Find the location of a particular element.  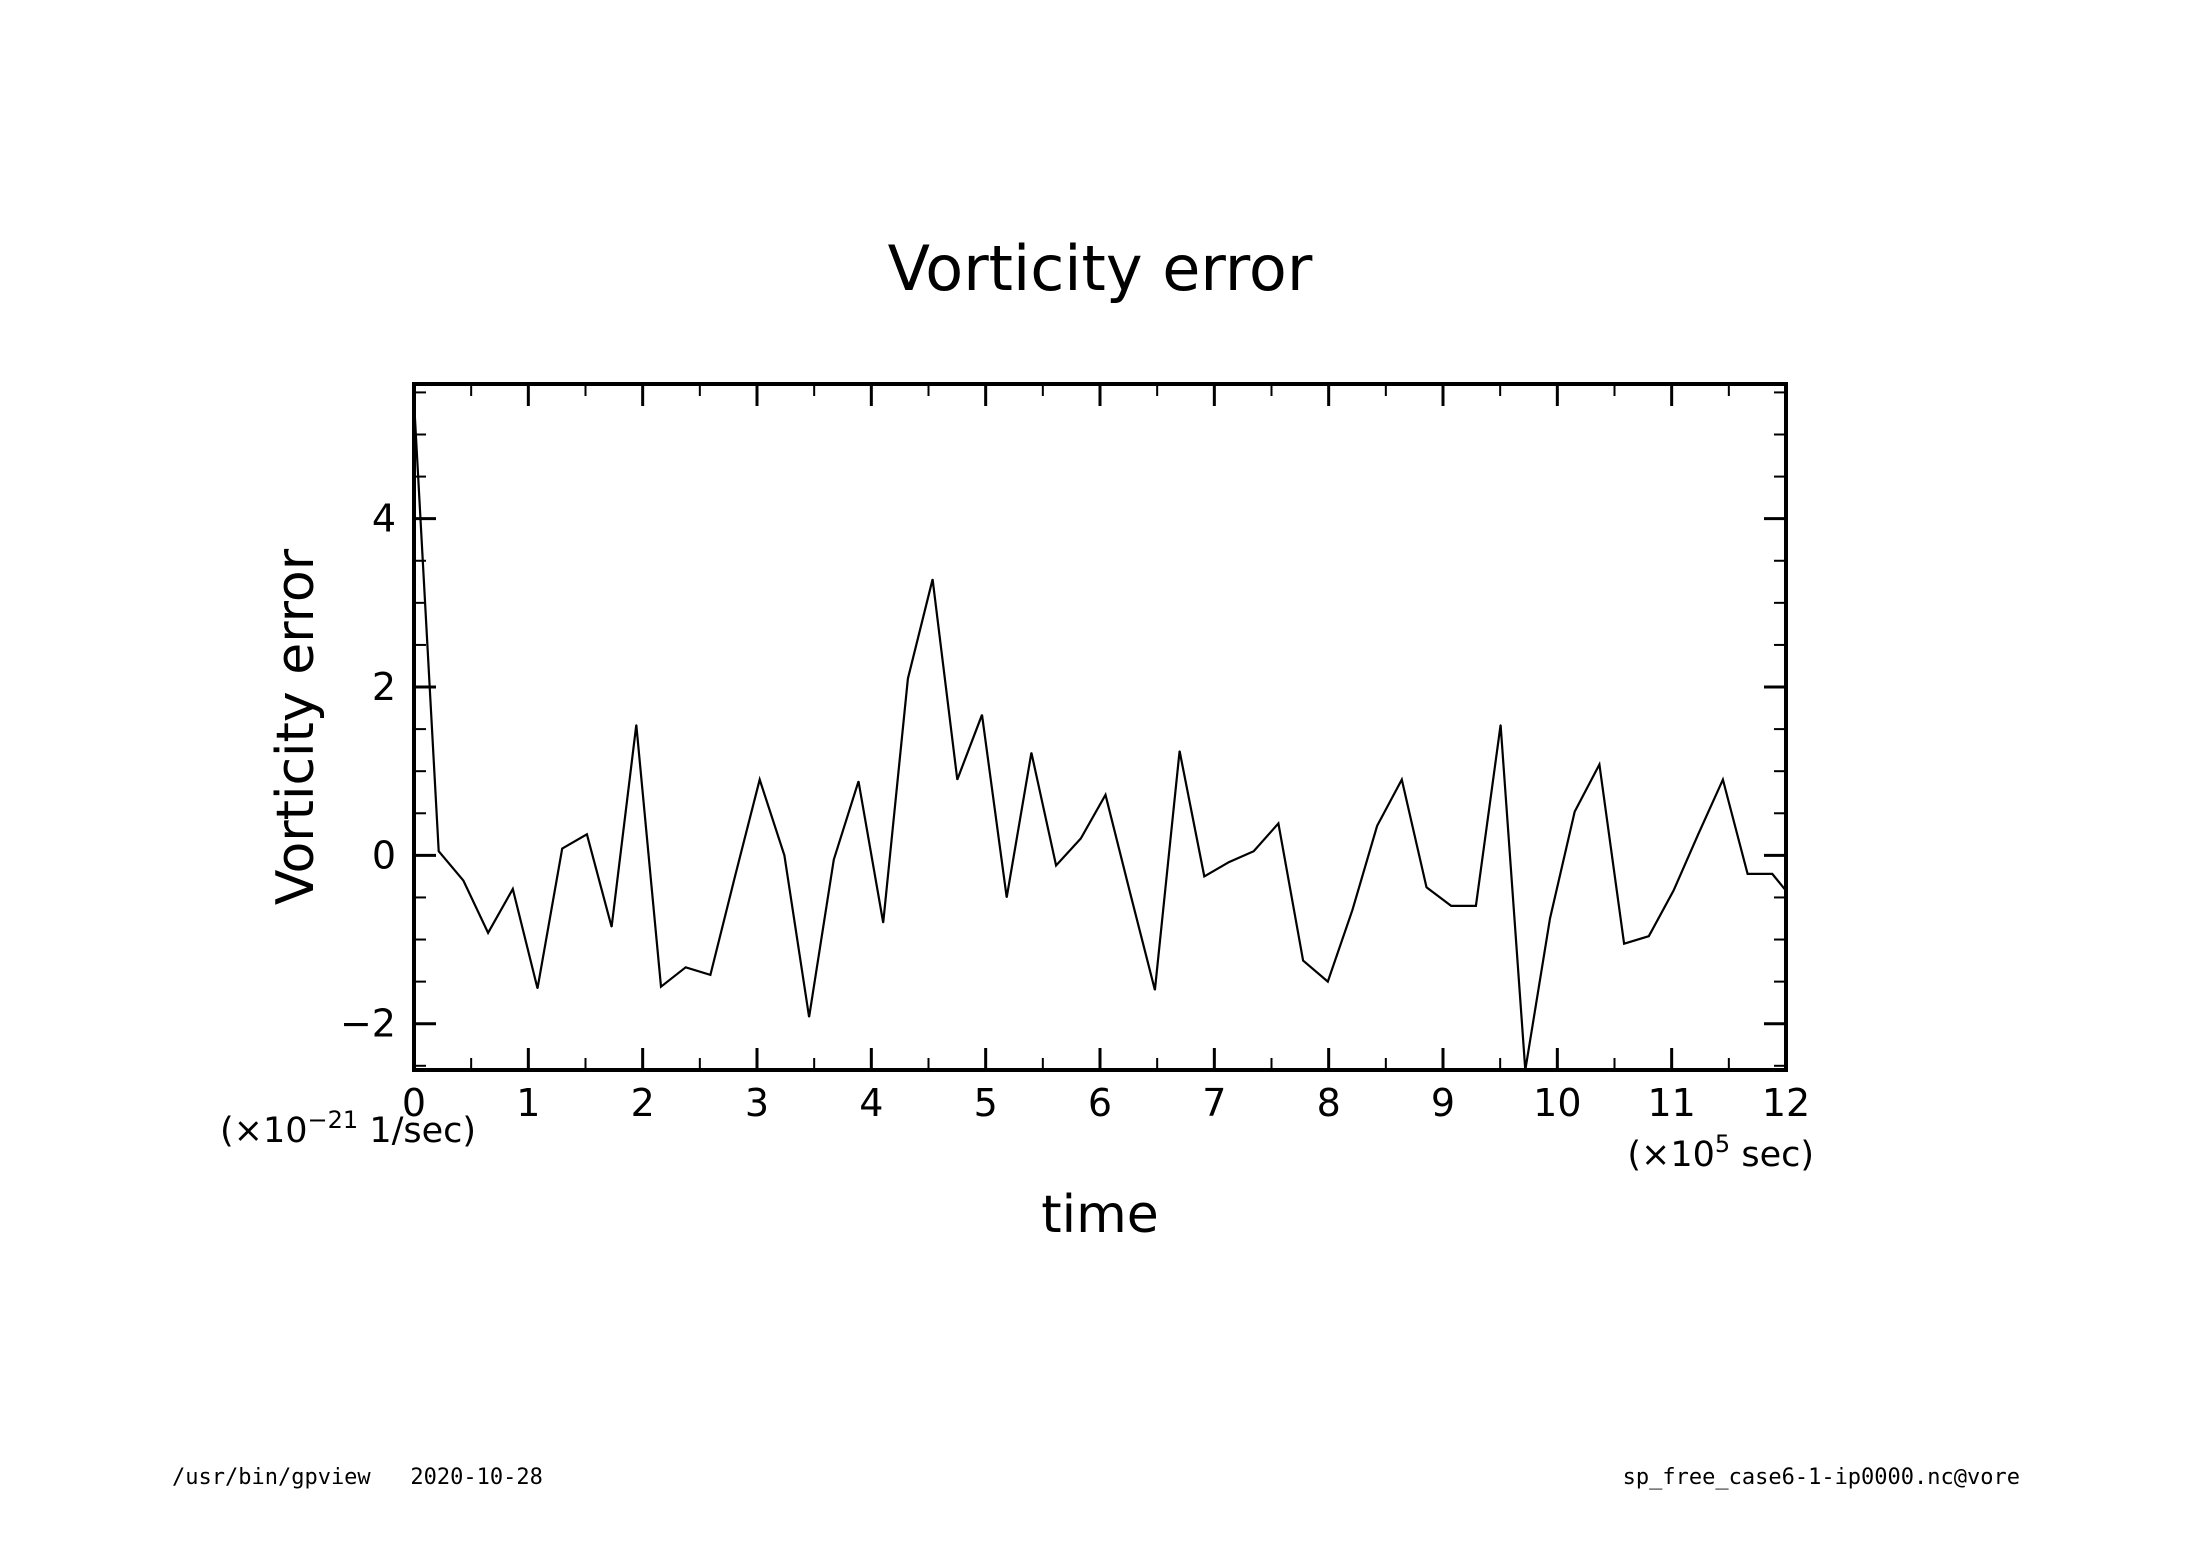

y-tick-label: 4 is located at coordinates (384, 519).